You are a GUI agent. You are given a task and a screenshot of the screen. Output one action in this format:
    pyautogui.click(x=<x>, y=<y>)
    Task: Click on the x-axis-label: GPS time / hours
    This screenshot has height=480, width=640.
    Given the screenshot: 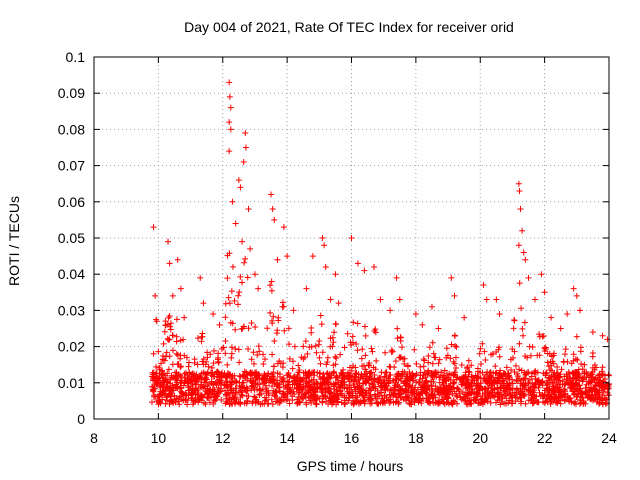 What is the action you would take?
    pyautogui.click(x=350, y=466)
    